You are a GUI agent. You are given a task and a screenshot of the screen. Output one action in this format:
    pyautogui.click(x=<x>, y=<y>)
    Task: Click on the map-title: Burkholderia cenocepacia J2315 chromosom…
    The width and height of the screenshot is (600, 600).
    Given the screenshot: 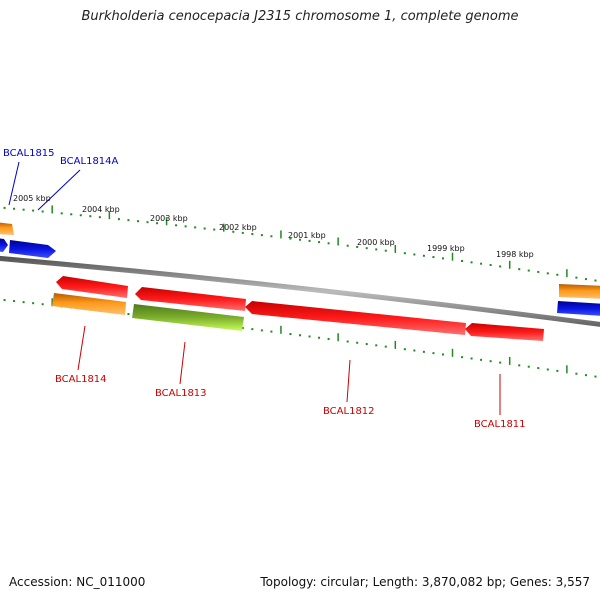 What is the action you would take?
    pyautogui.click(x=300, y=16)
    